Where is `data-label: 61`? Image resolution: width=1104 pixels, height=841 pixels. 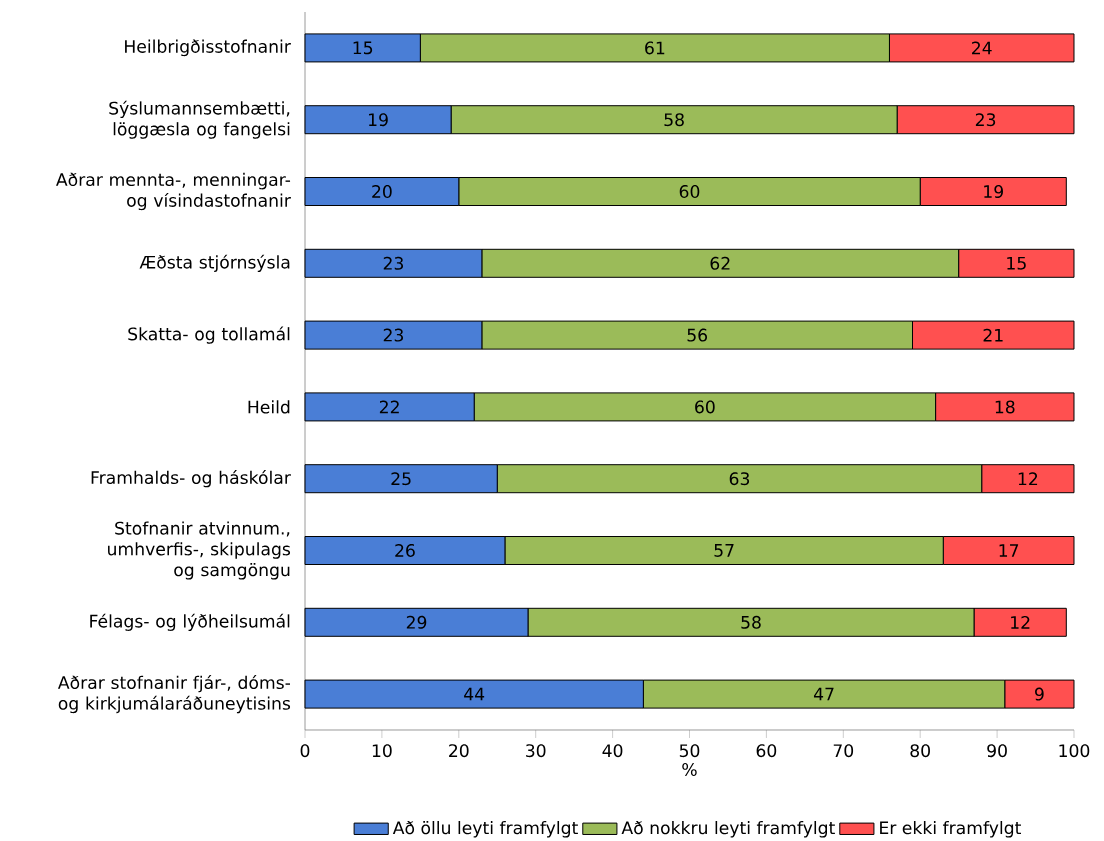
data-label: 61 is located at coordinates (655, 48).